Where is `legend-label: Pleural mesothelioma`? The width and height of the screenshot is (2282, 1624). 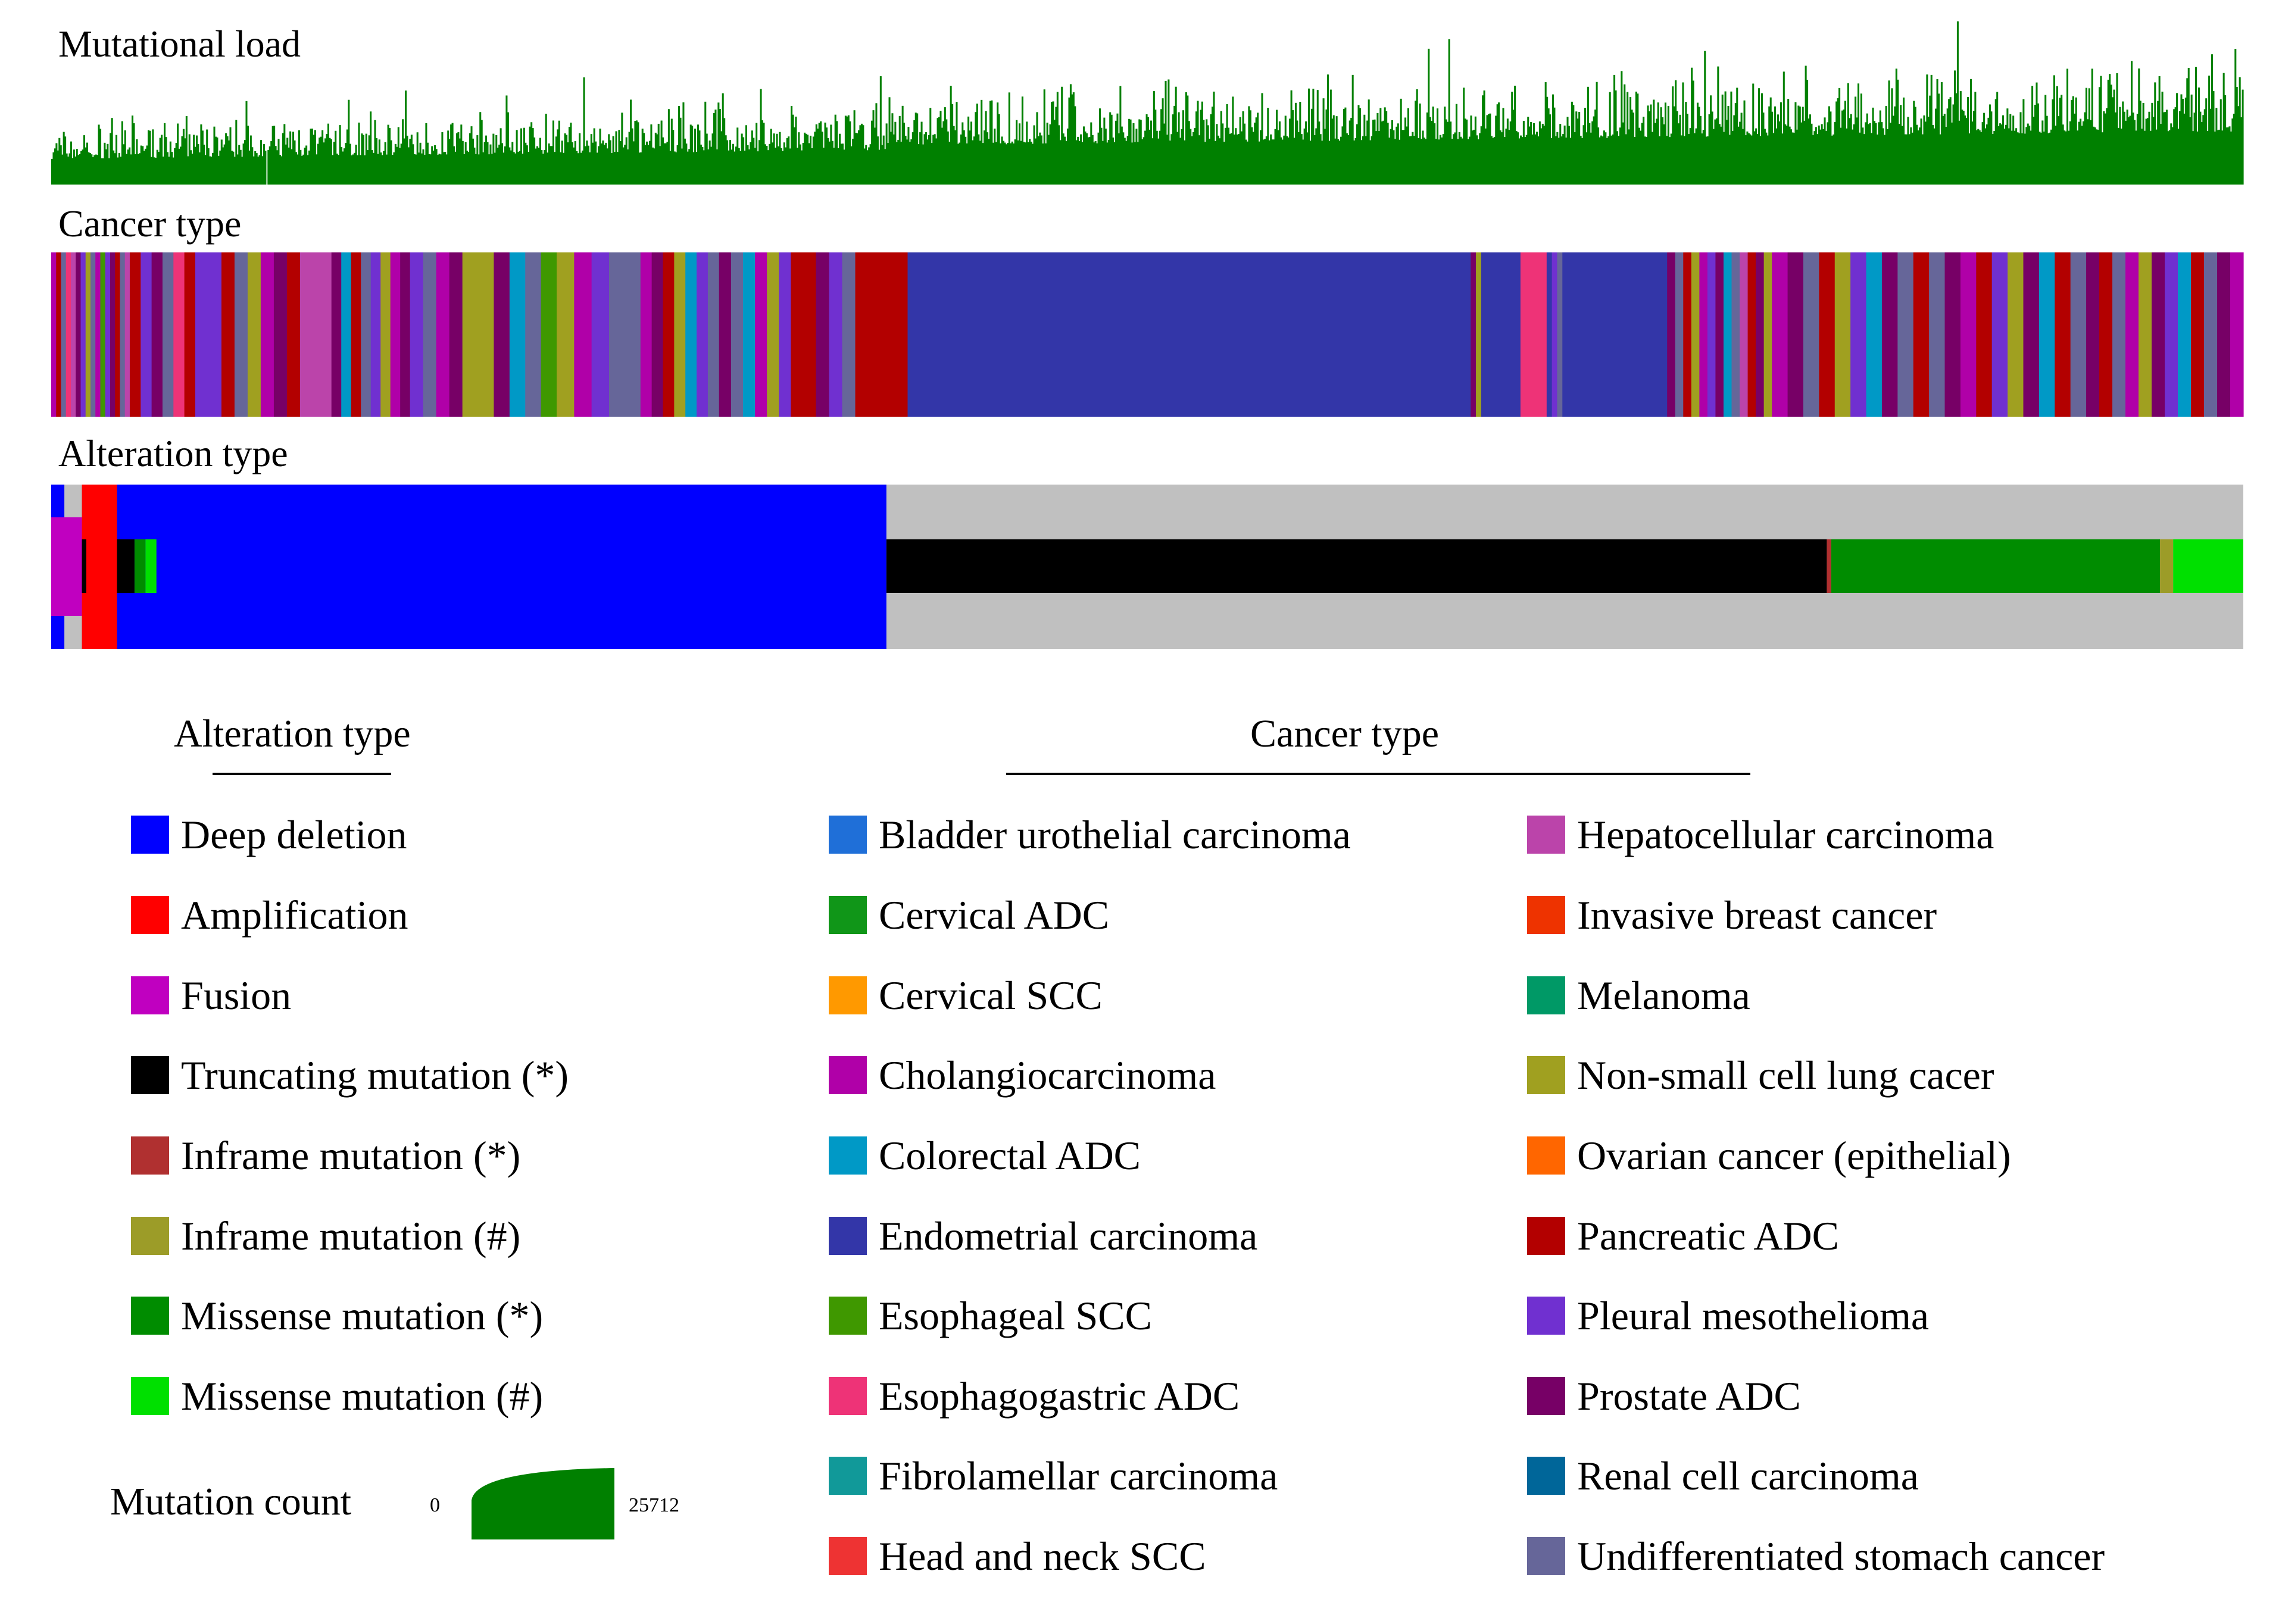 legend-label: Pleural mesothelioma is located at coordinates (1753, 1316).